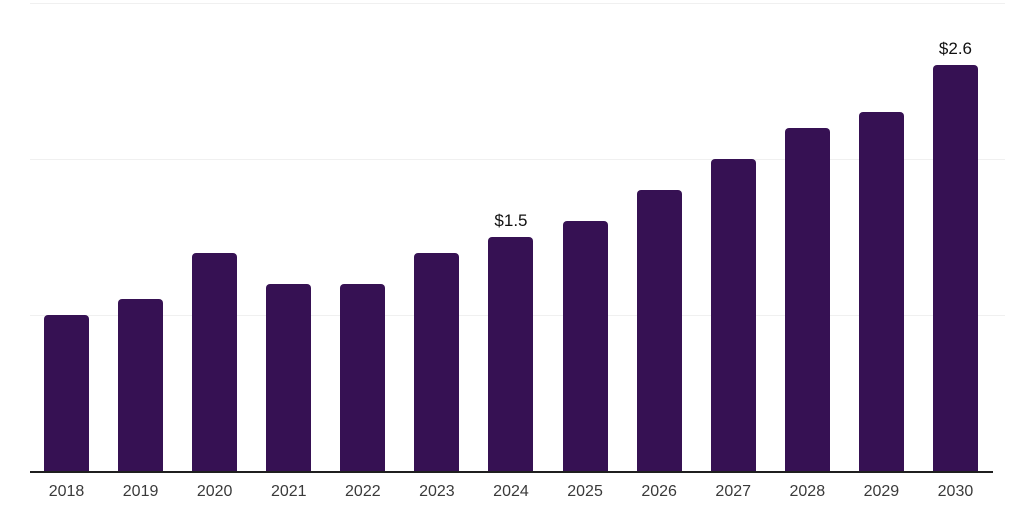 The width and height of the screenshot is (1024, 512). Describe the element at coordinates (66, 393) in the screenshot. I see `bar-2018` at that location.